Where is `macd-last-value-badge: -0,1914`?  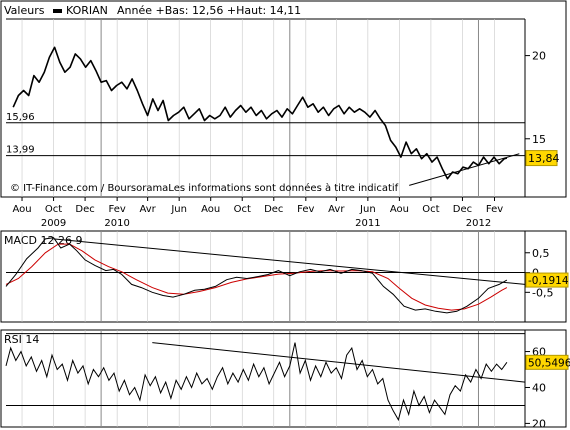
macd-last-value-badge: -0,1914 is located at coordinates (547, 280).